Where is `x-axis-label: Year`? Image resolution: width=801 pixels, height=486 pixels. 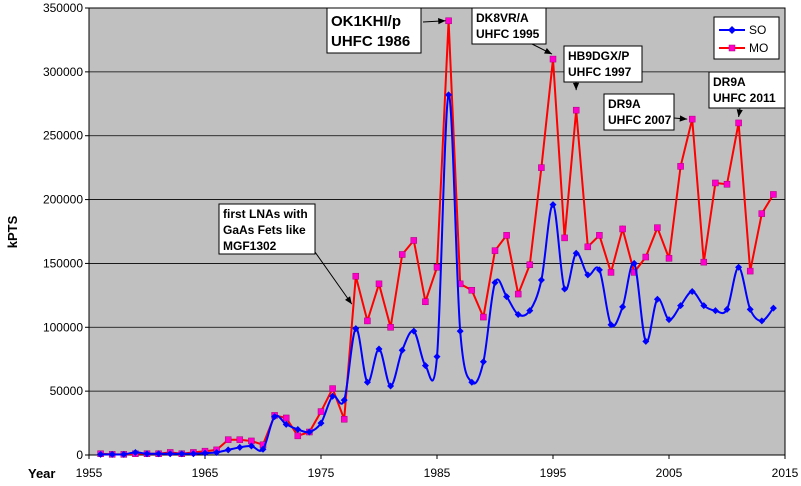
x-axis-label: Year is located at coordinates (41, 473).